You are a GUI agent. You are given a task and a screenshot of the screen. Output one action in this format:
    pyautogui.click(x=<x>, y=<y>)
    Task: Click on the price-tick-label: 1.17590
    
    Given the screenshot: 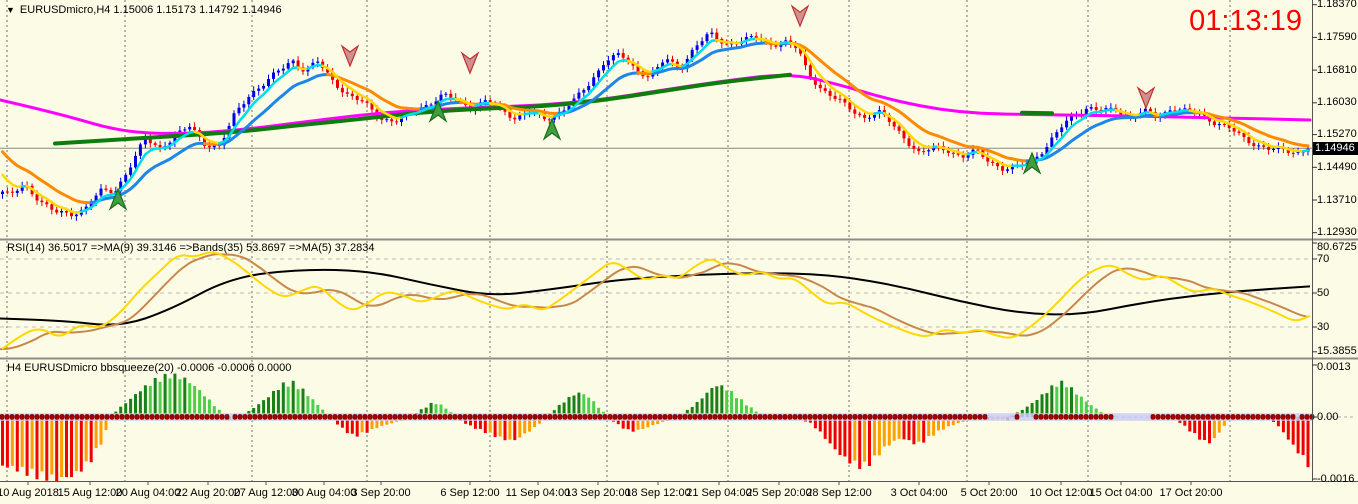 What is the action you would take?
    pyautogui.click(x=1337, y=36)
    